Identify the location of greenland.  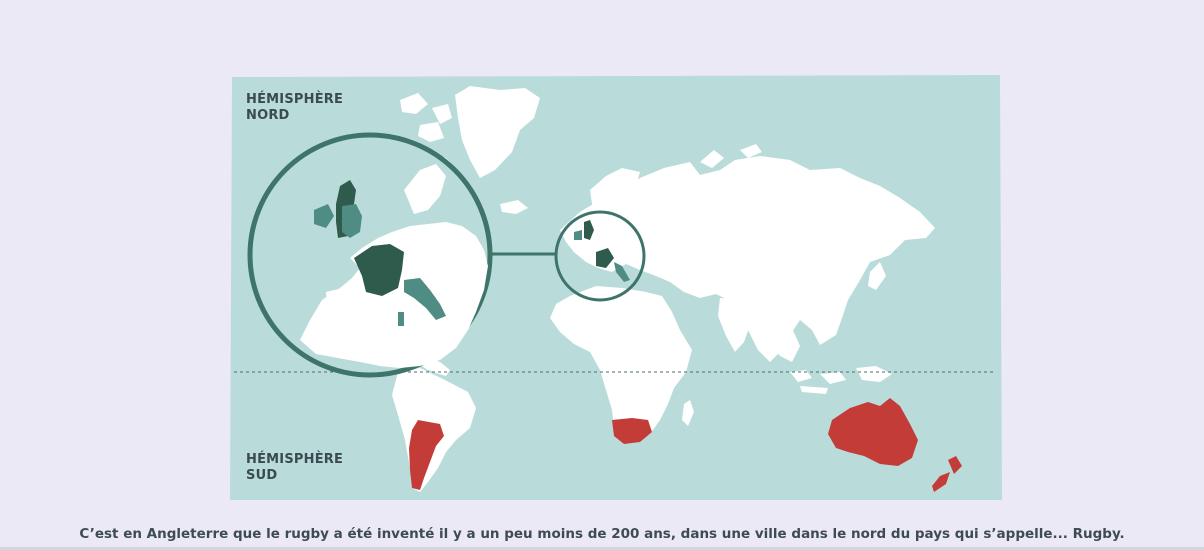
(497, 132).